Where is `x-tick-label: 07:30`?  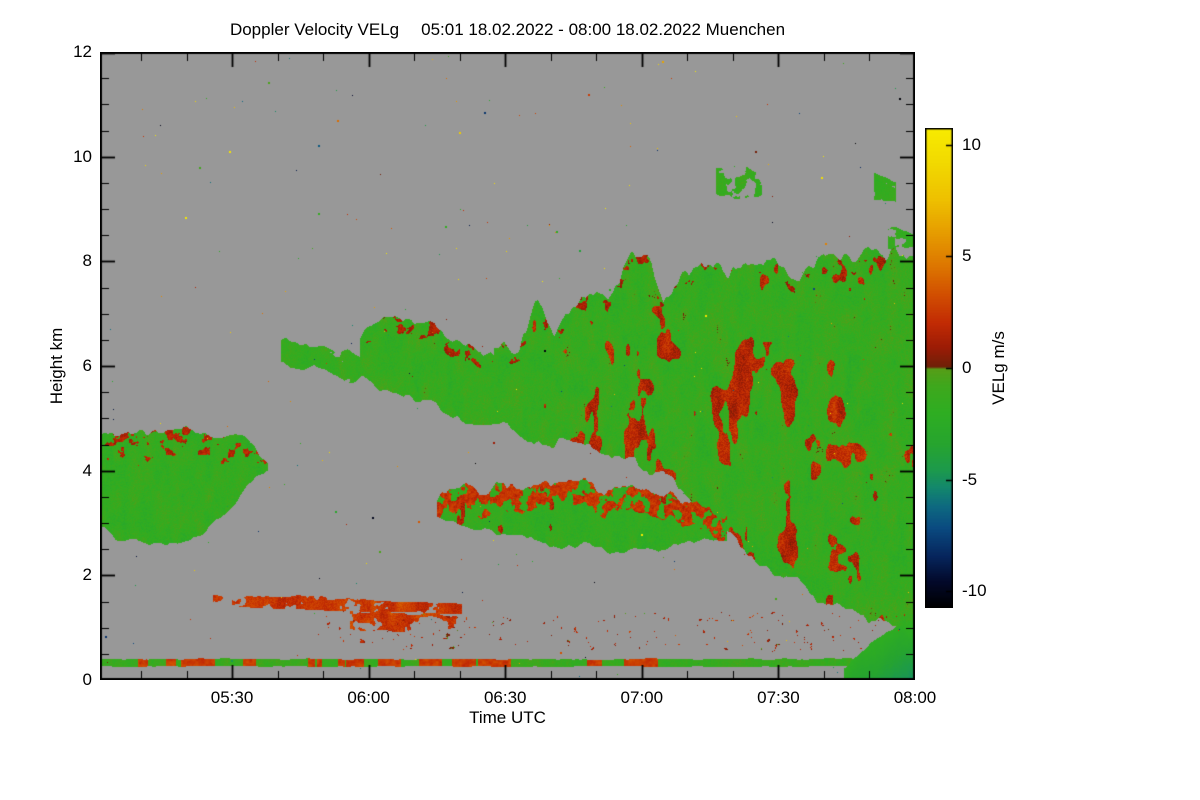 x-tick-label: 07:30 is located at coordinates (778, 697).